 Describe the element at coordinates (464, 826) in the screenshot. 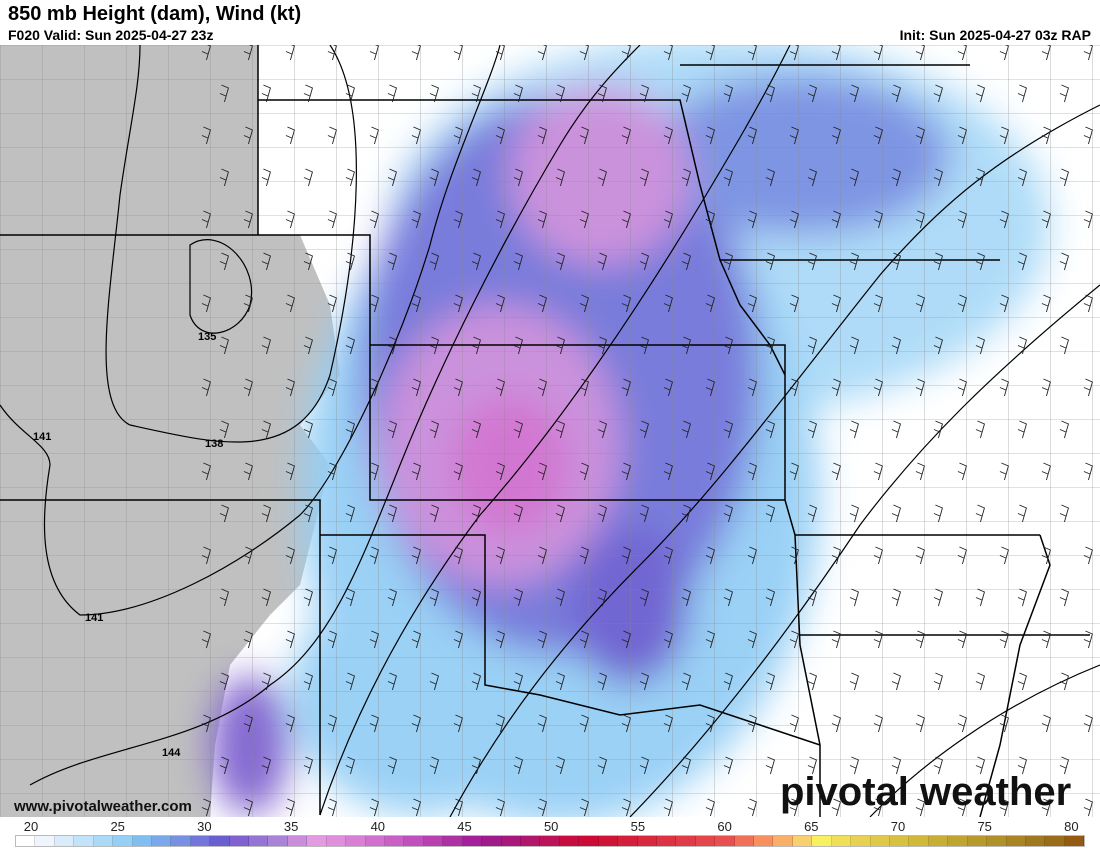

I see `colorbar-tick: 45` at that location.